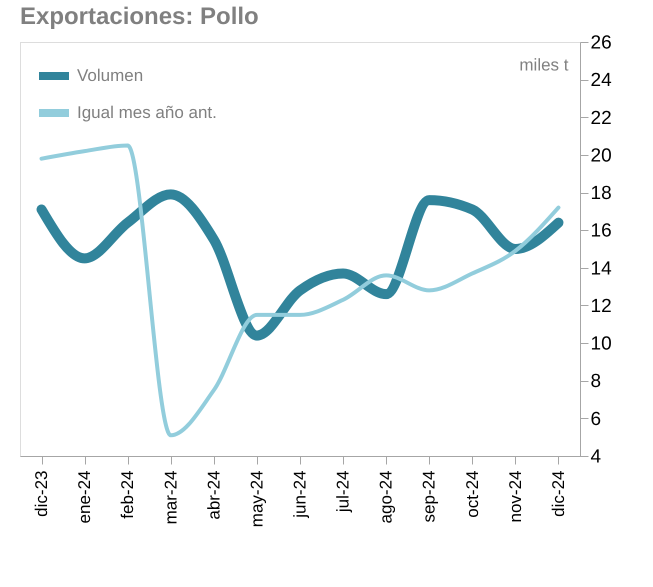 The image size is (653, 587). What do you see at coordinates (601, 43) in the screenshot?
I see `y-tick-label: 26` at bounding box center [601, 43].